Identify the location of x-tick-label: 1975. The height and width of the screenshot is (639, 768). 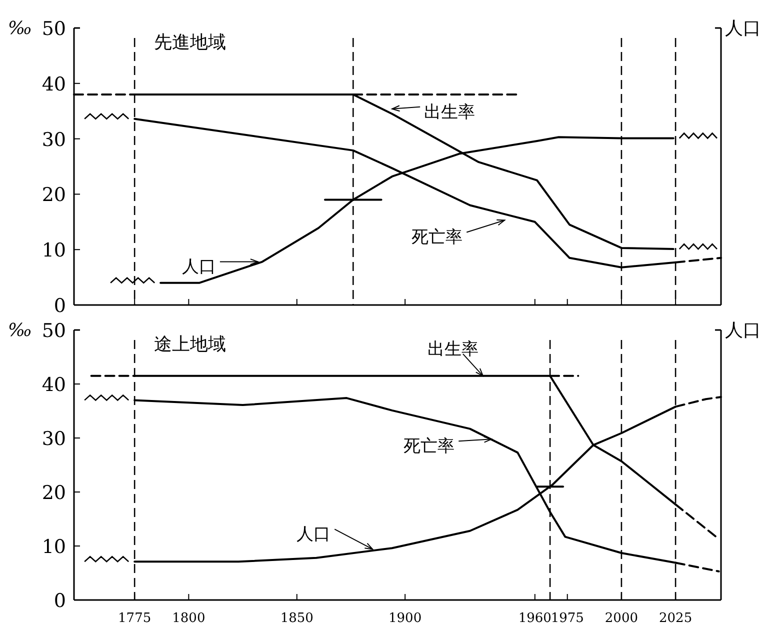
(567, 618).